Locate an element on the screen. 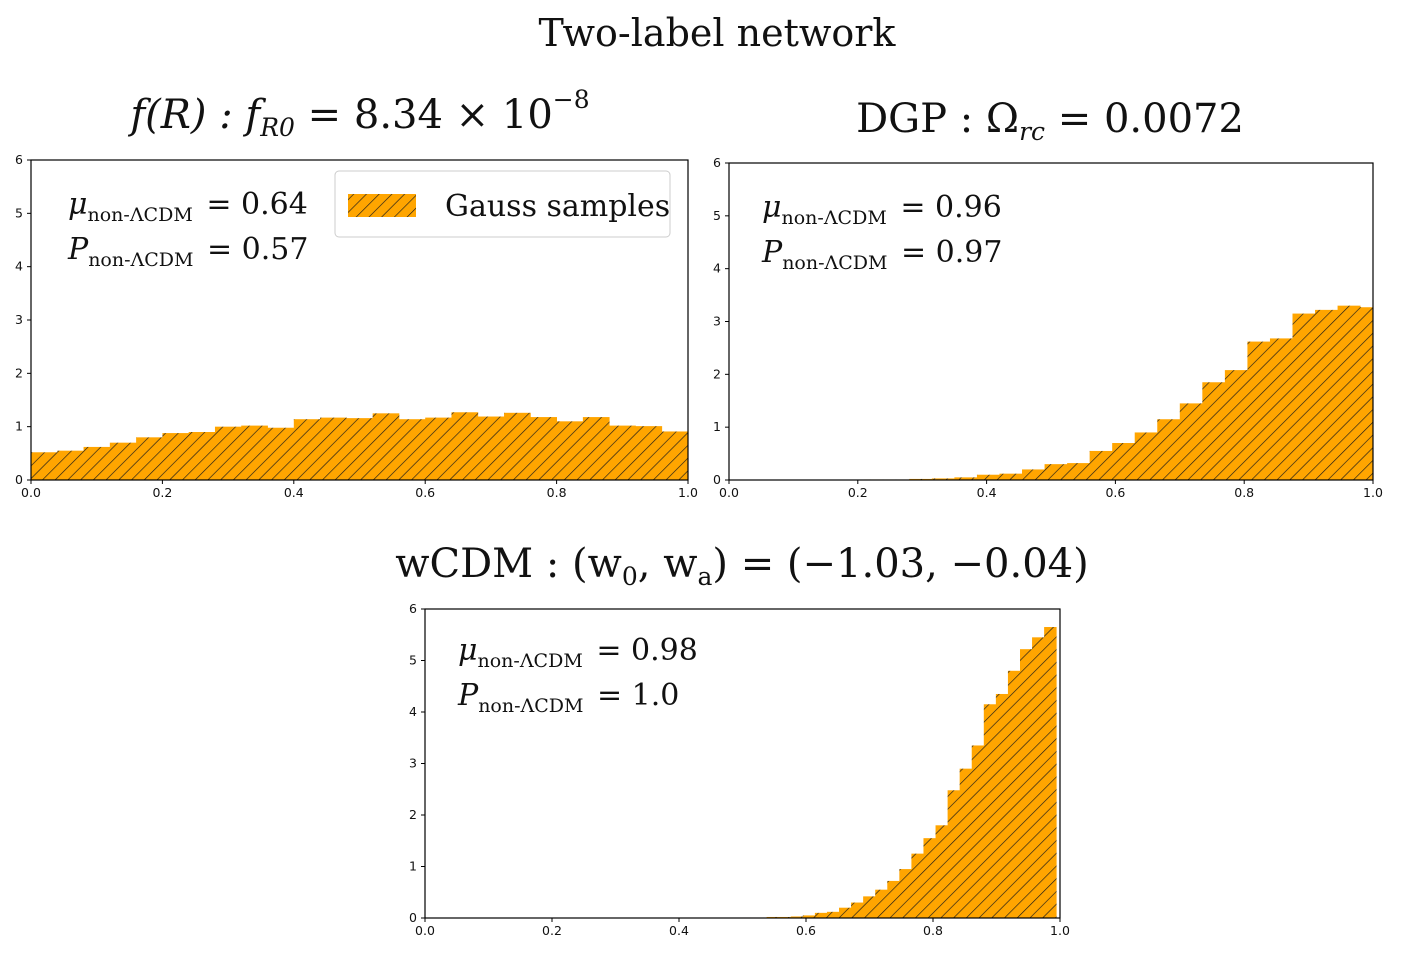 This screenshot has width=1409, height=971. x-tick-label: 0.2 is located at coordinates (552, 930).